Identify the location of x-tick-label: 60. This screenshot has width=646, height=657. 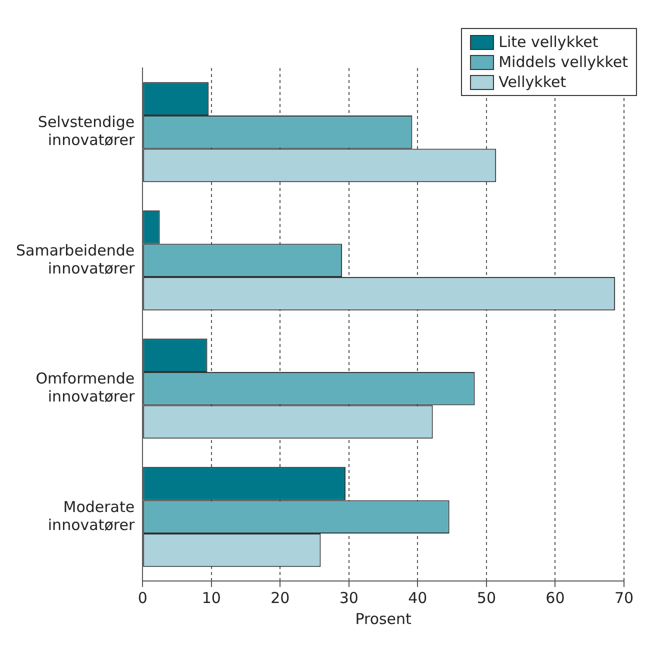
(555, 597).